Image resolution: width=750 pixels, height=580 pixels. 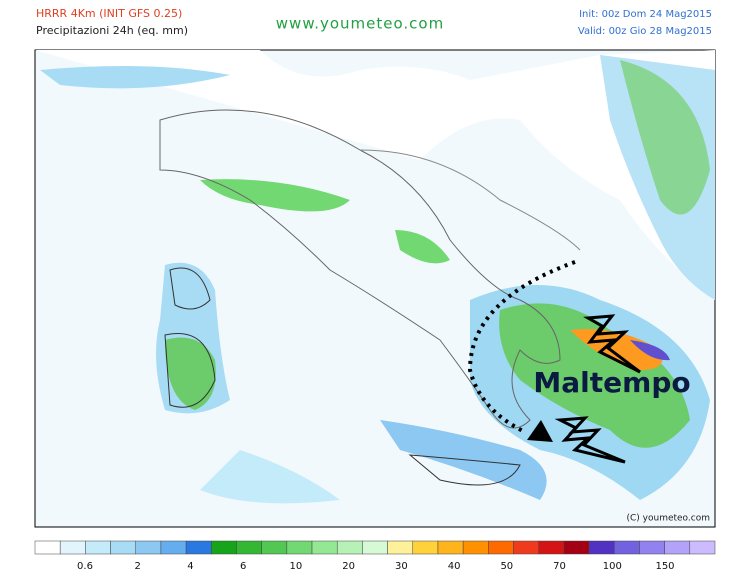 I want to click on model-label: HRRR 4Km (INIT GFS 0.25), so click(x=109, y=13).